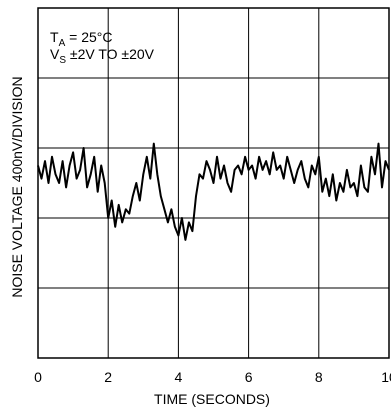  I want to click on x-tick-label: 6, so click(249, 377).